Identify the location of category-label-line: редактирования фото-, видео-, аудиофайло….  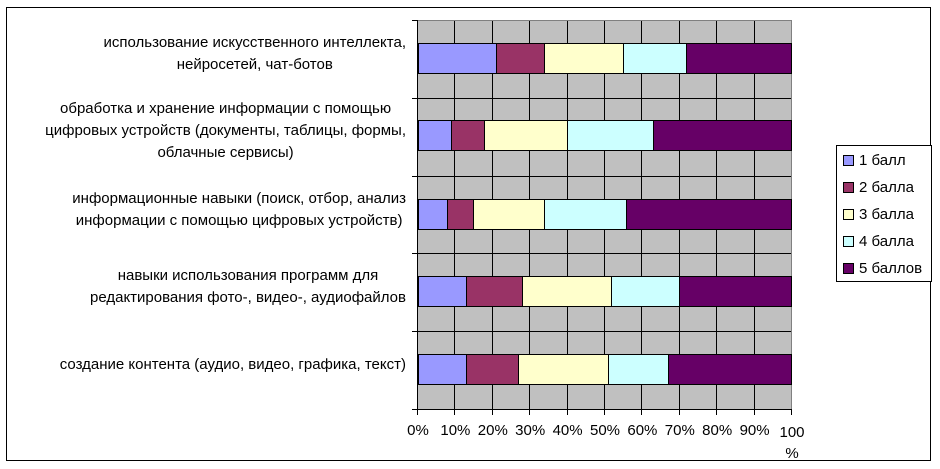
(248, 297).